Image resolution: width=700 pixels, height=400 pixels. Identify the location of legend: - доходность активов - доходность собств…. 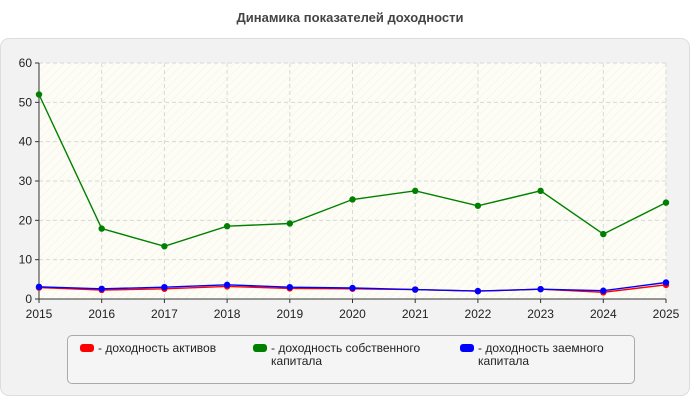
(351, 359).